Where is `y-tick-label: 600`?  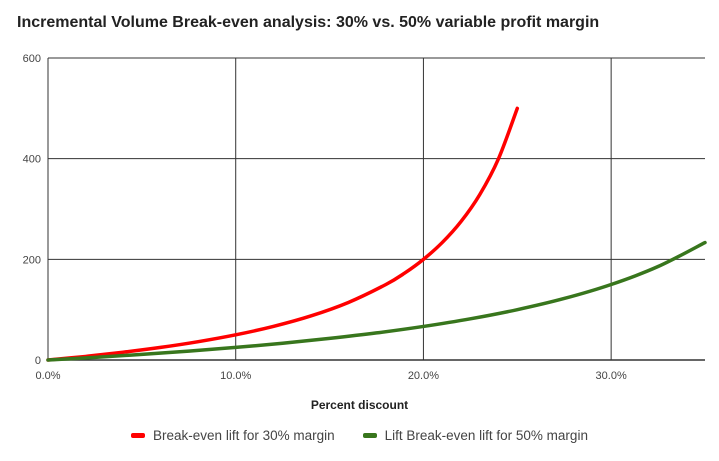 y-tick-label: 600 is located at coordinates (32, 59).